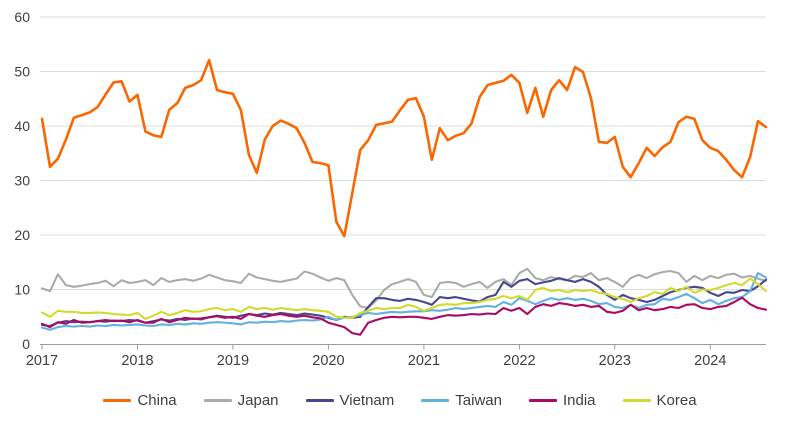 Image resolution: width=800 pixels, height=423 pixels. What do you see at coordinates (519, 361) in the screenshot?
I see `x-tick-label-2022: 2022` at bounding box center [519, 361].